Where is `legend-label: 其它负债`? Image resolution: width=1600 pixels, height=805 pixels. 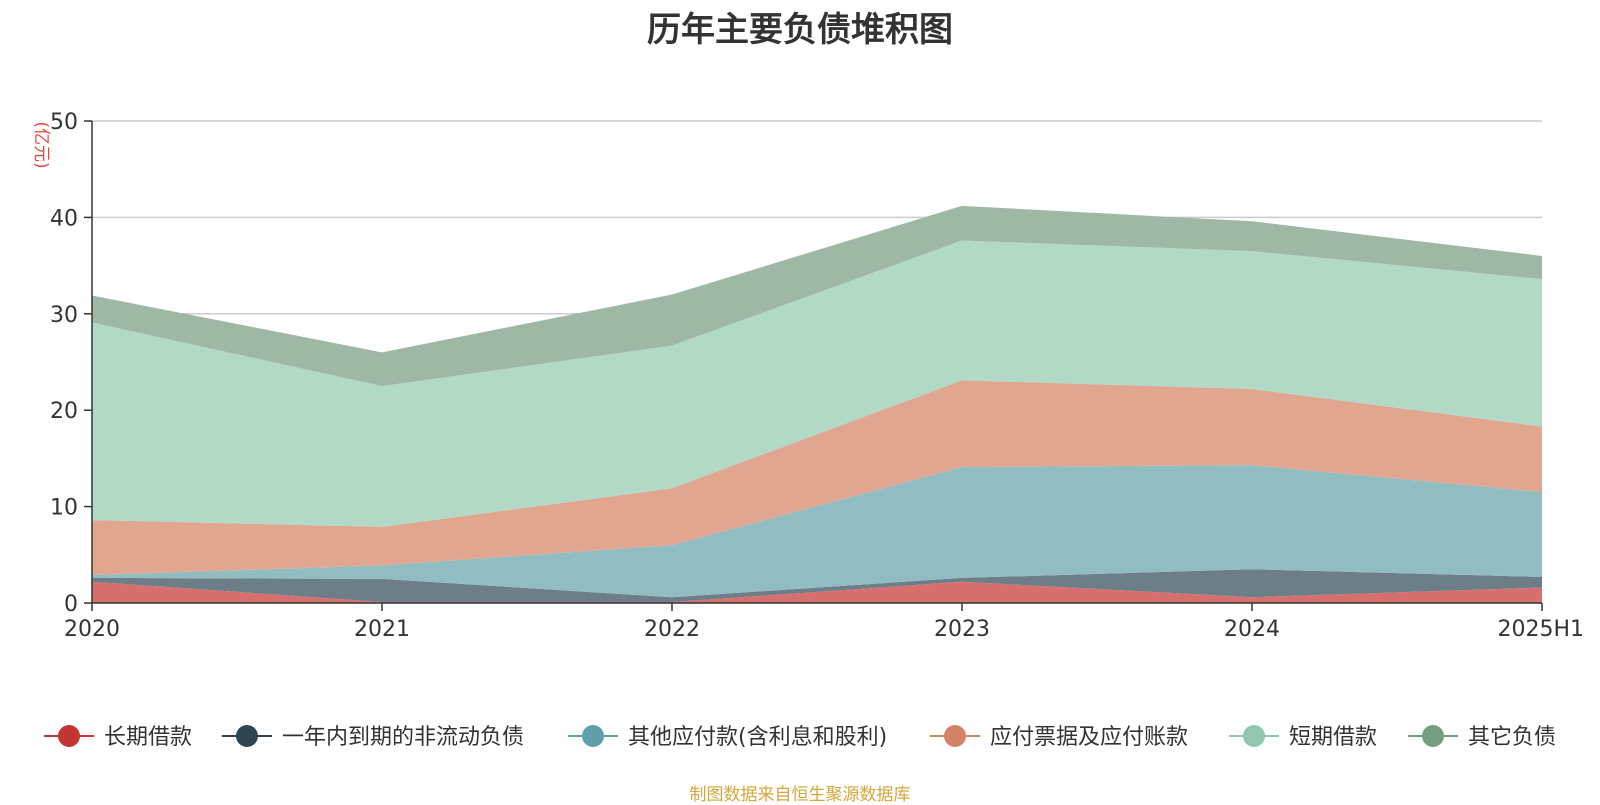
legend-label: 其它负债 is located at coordinates (1512, 737).